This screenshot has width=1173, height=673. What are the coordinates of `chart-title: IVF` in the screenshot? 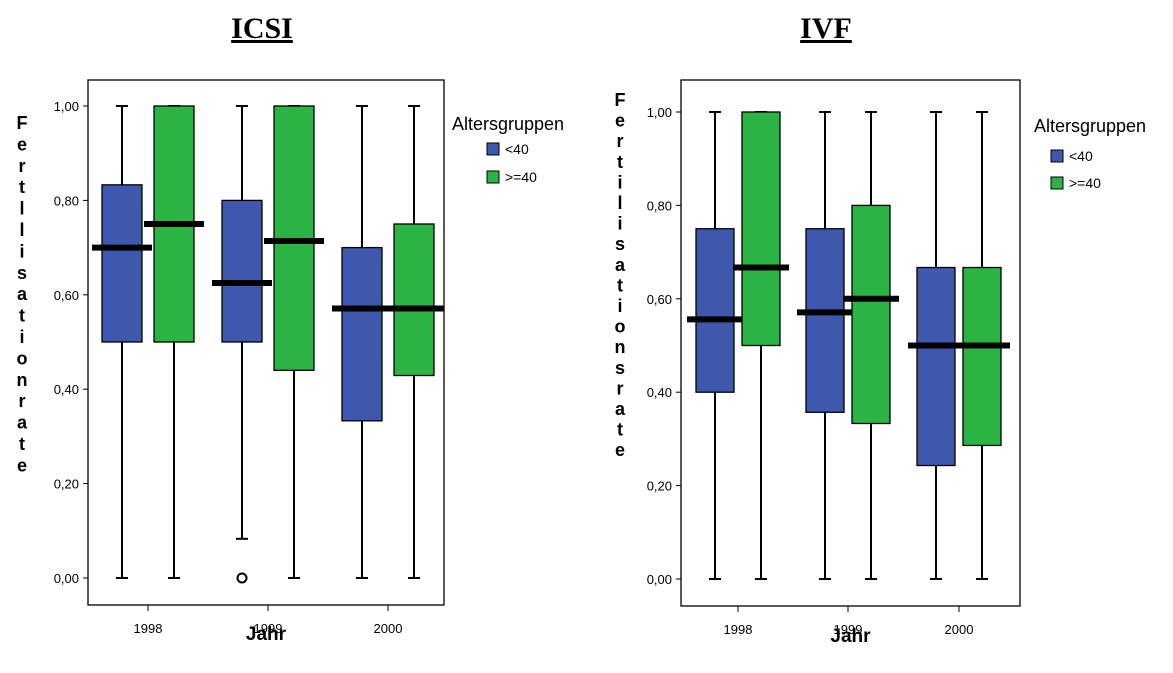 It's located at (826, 28).